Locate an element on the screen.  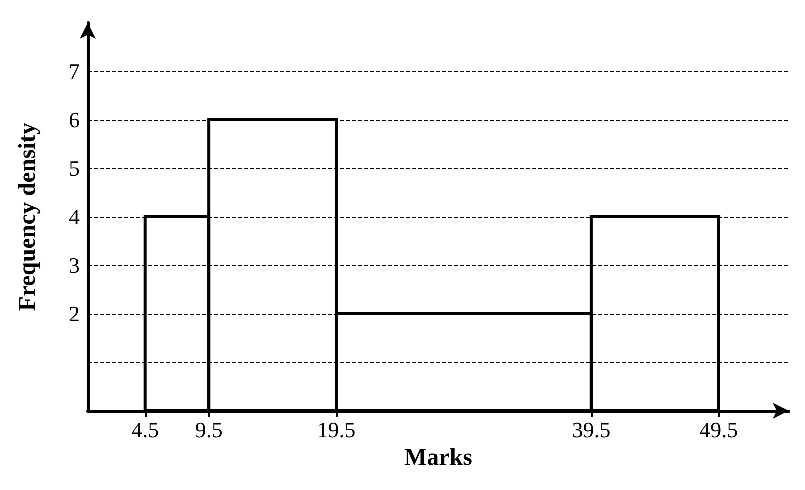
x-tick-label: 19.5 is located at coordinates (336, 430).